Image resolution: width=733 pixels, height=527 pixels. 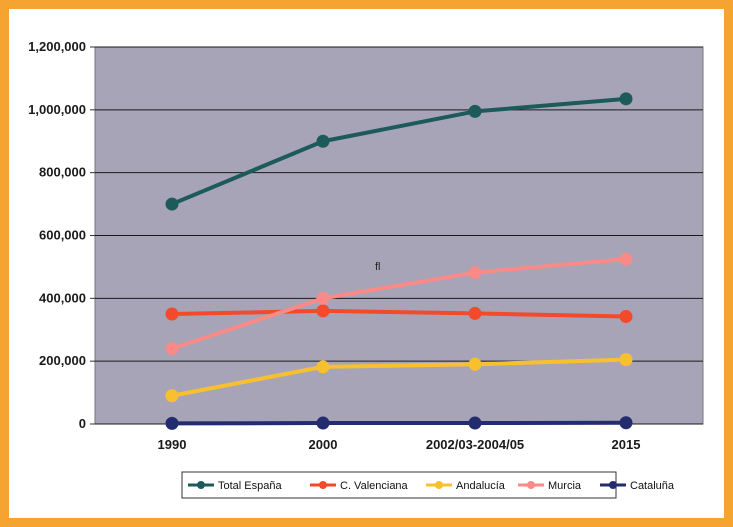 I want to click on x-tick-label: 1990, so click(x=172, y=444).